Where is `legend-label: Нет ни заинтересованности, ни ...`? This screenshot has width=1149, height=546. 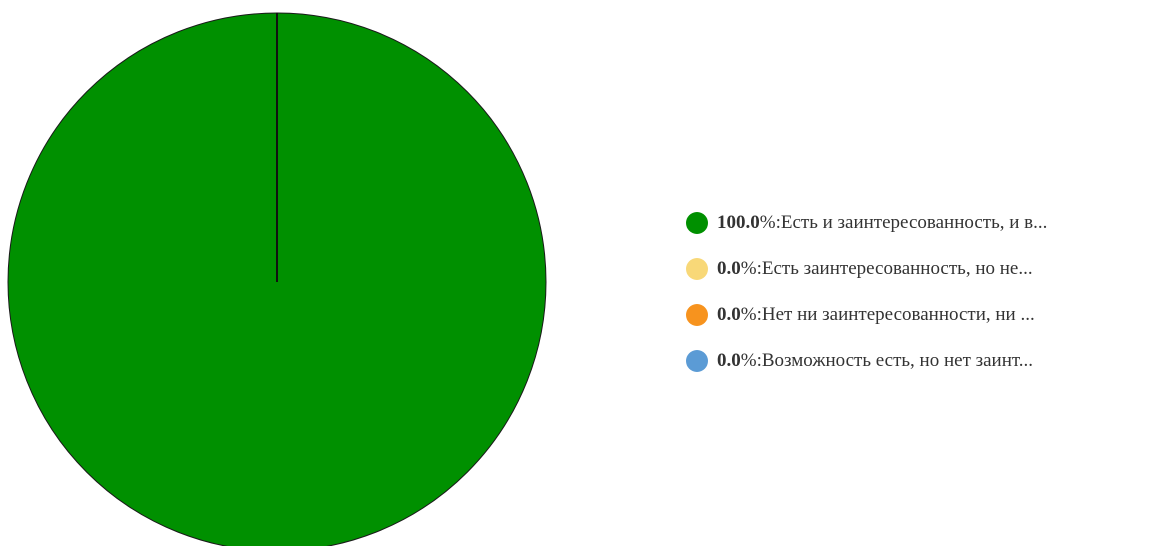
legend-label: Нет ни заинтересованности, ни ... is located at coordinates (898, 314).